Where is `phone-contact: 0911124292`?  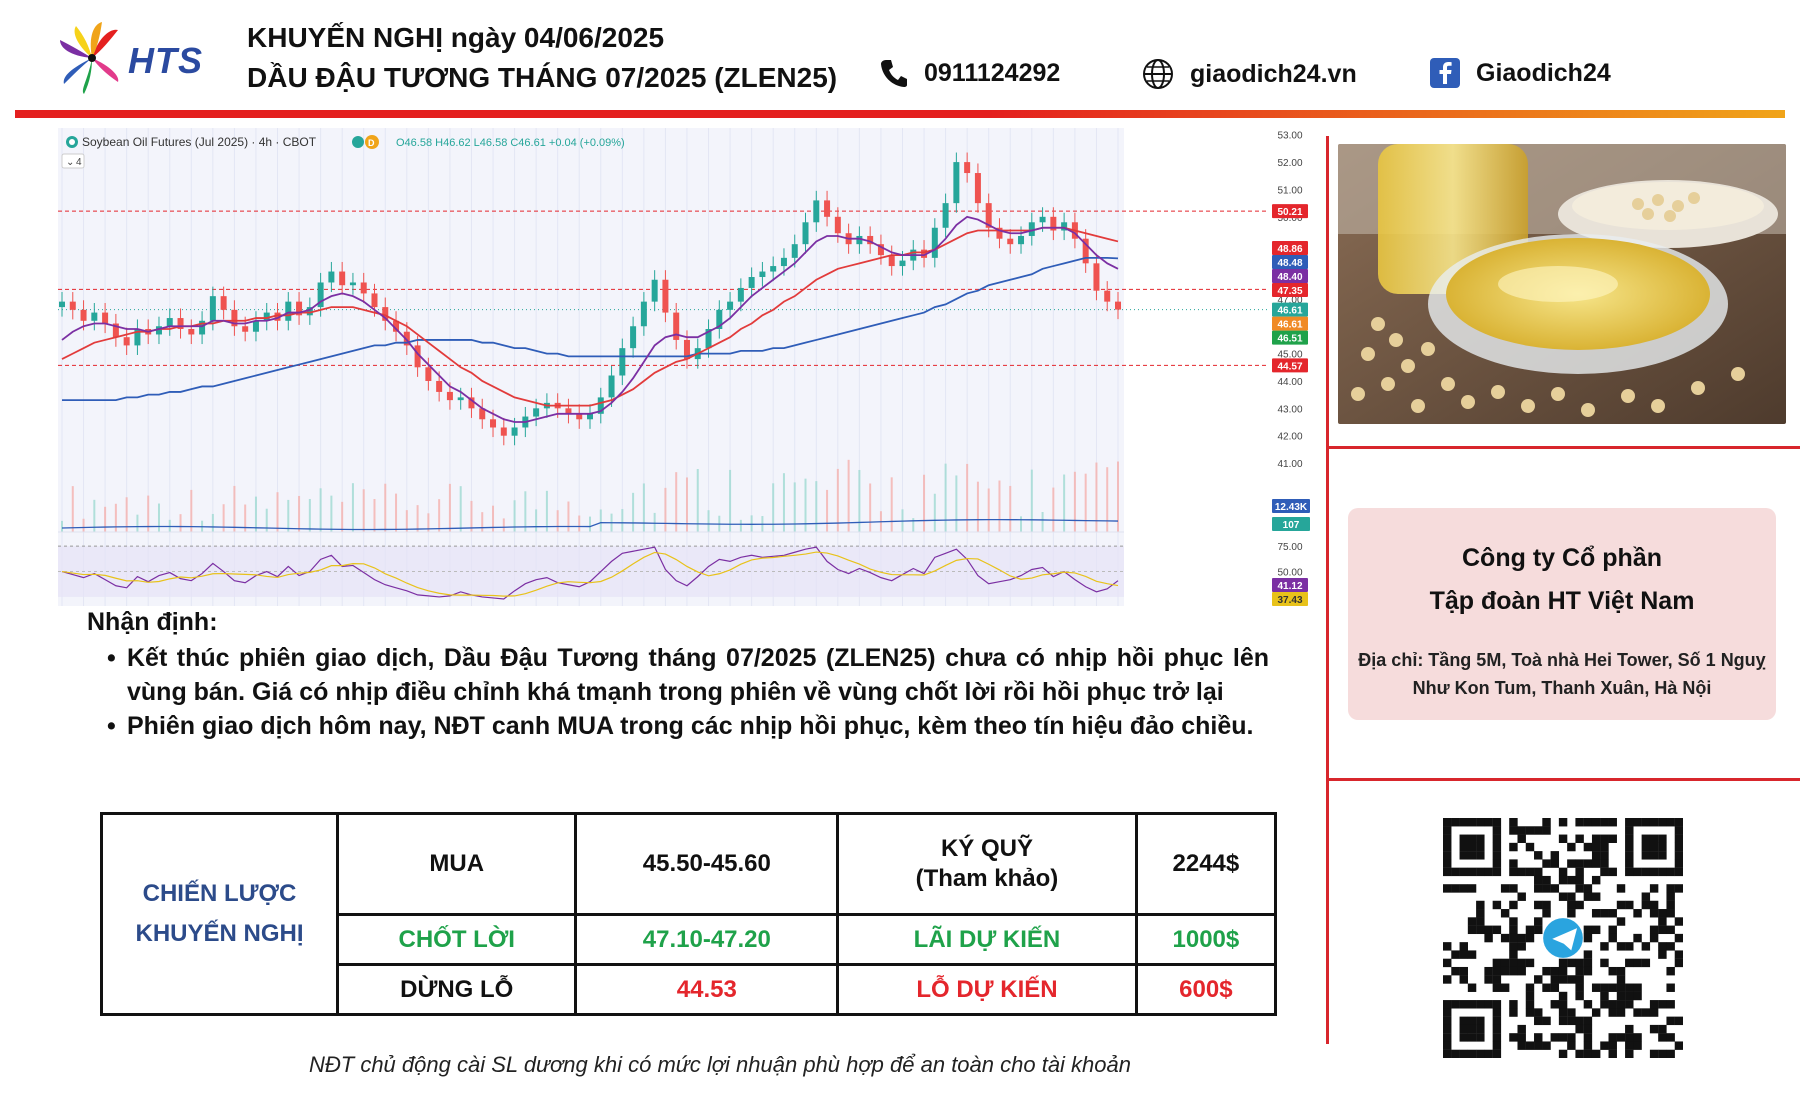
phone-contact: 0911124292 is located at coordinates (970, 73).